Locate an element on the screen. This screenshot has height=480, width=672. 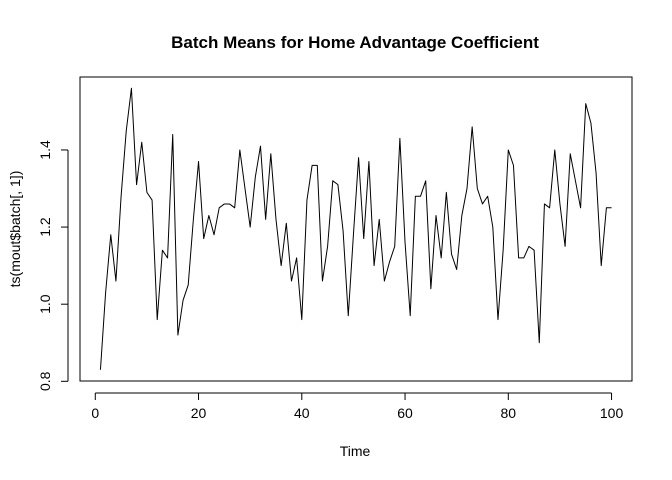
x-axis: 0 20 40 60 80 100 is located at coordinates (357, 406).